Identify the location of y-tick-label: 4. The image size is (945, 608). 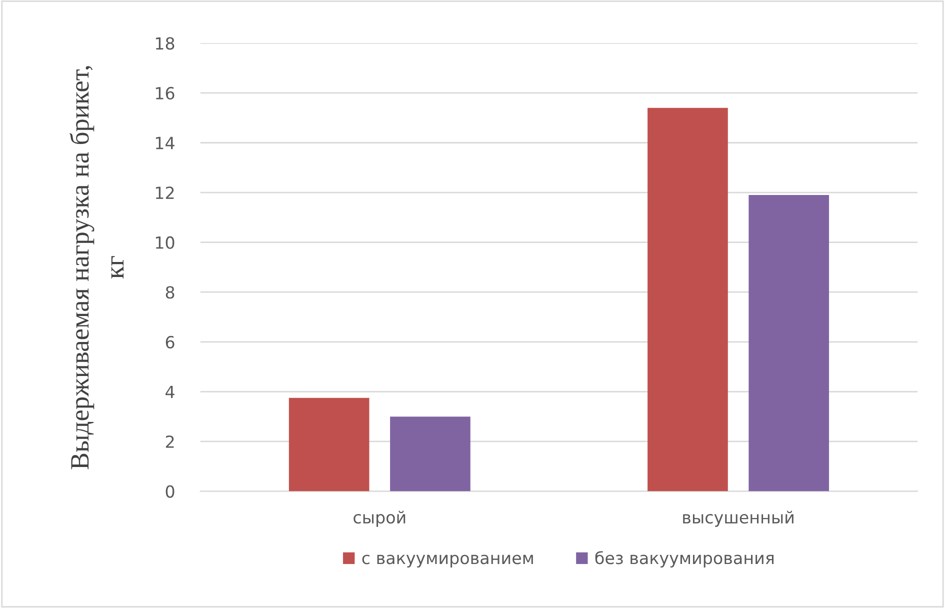
(170, 392).